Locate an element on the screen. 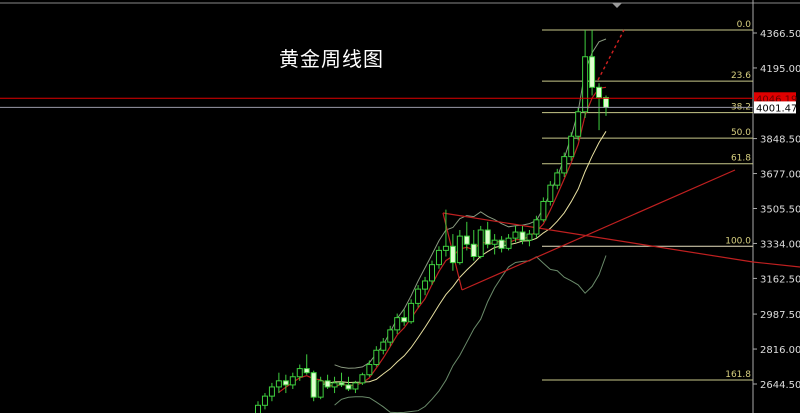 The image size is (800, 413). y-tick-label: 2987.50 is located at coordinates (780, 315).